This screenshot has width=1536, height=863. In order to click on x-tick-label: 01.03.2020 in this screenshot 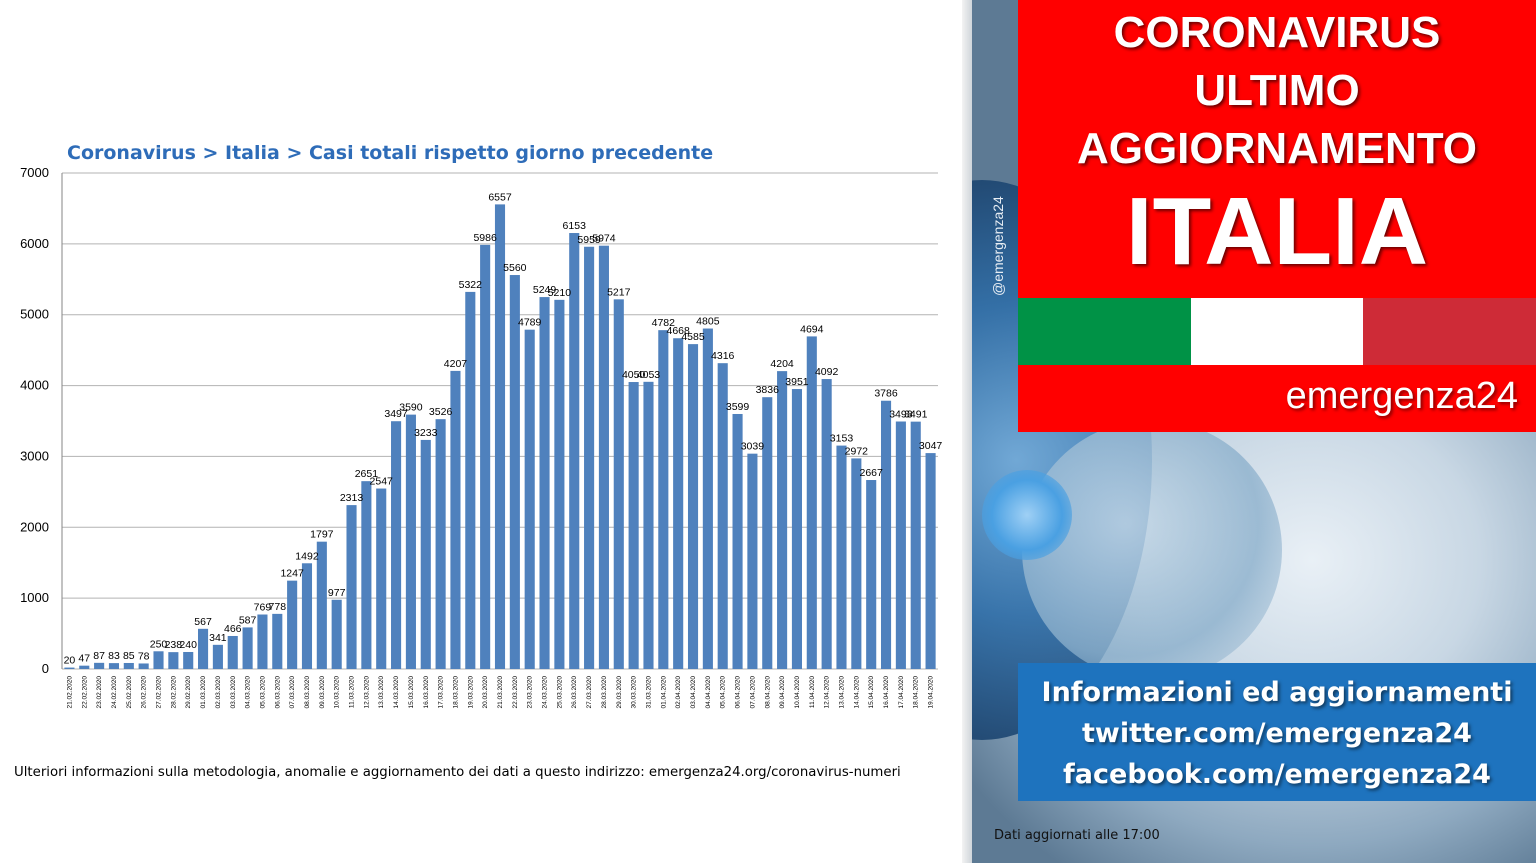, I will do `click(203, 692)`.